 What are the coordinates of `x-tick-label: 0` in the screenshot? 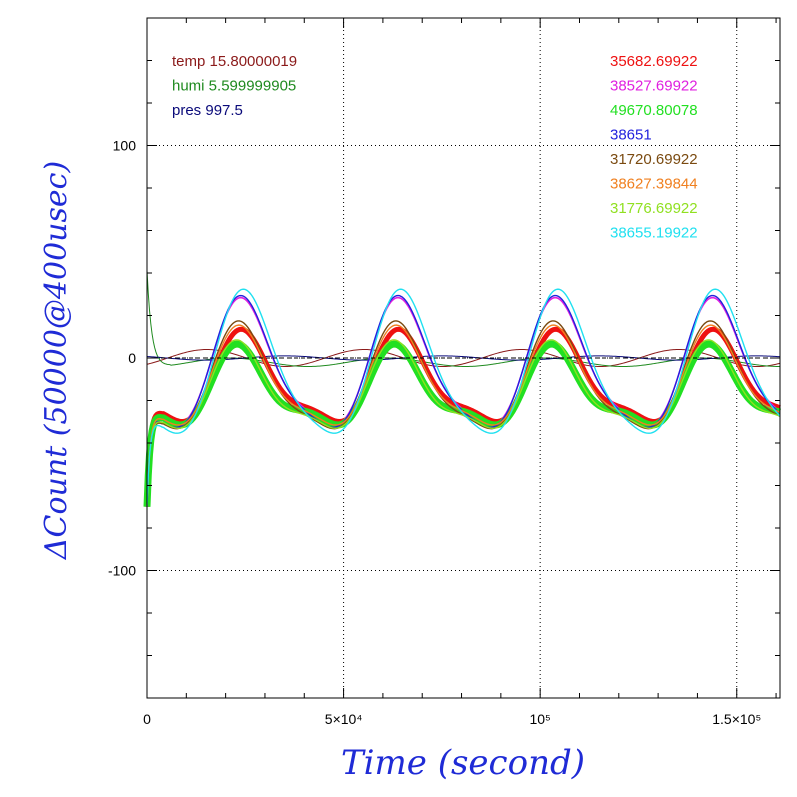 It's located at (147, 719).